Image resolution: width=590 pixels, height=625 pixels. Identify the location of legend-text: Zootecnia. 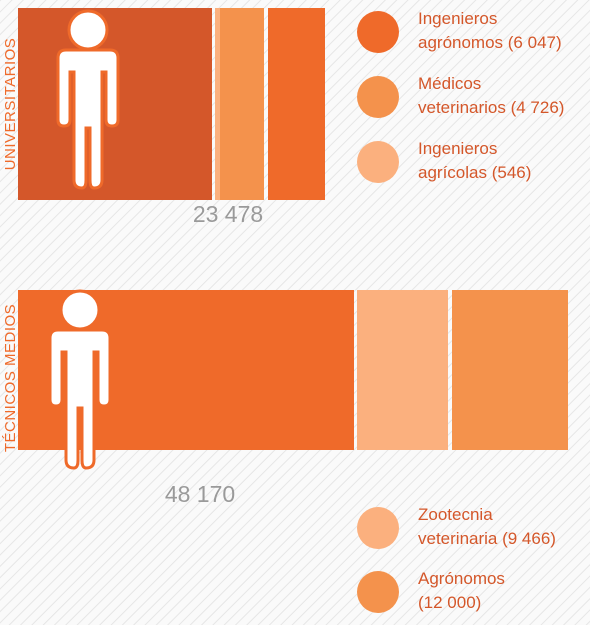
(455, 514).